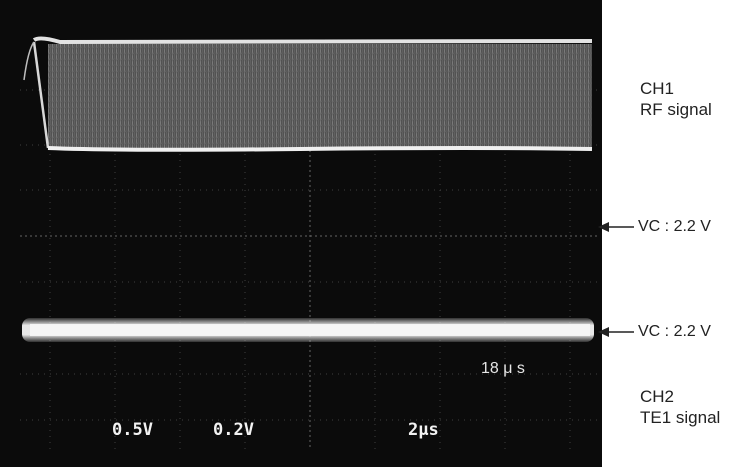 The image size is (738, 467). I want to click on ch2-te1-trace, so click(308, 330).